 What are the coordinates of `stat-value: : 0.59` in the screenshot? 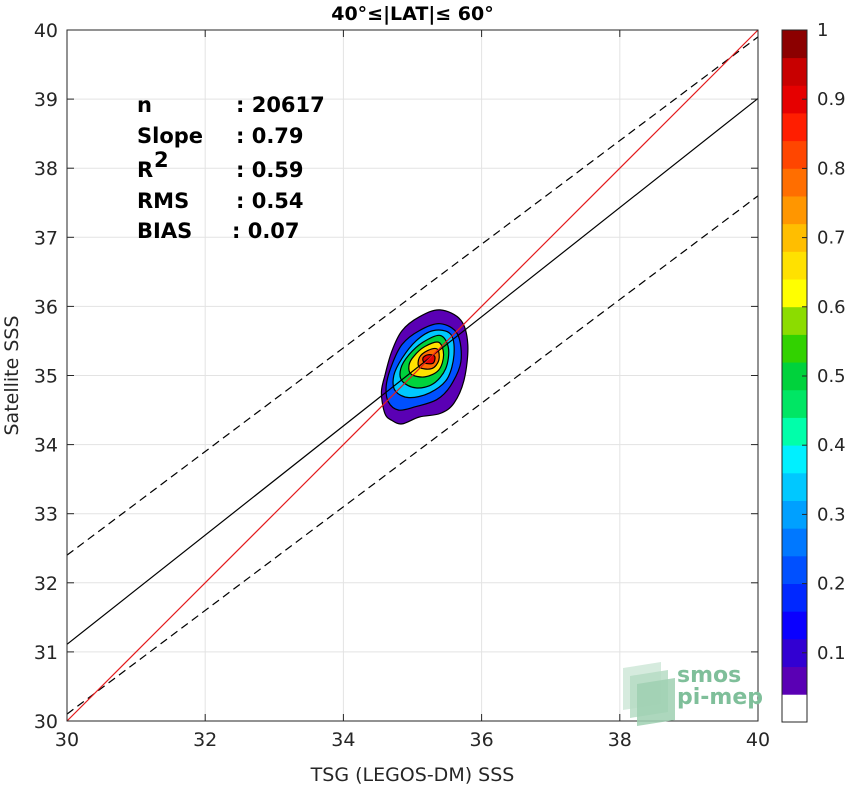 It's located at (270, 170).